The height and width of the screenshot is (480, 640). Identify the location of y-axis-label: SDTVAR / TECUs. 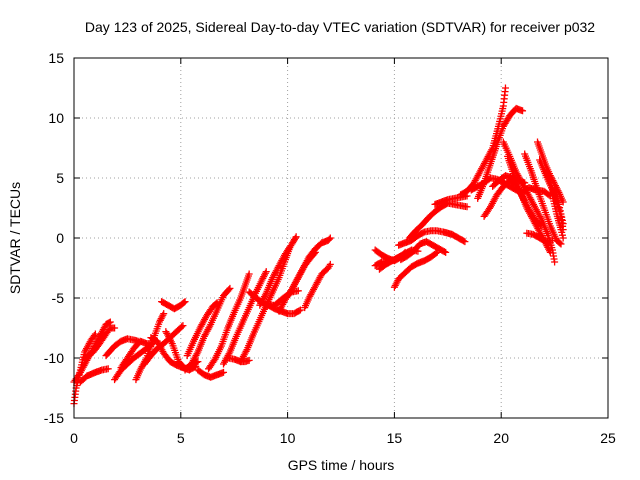
(15, 238).